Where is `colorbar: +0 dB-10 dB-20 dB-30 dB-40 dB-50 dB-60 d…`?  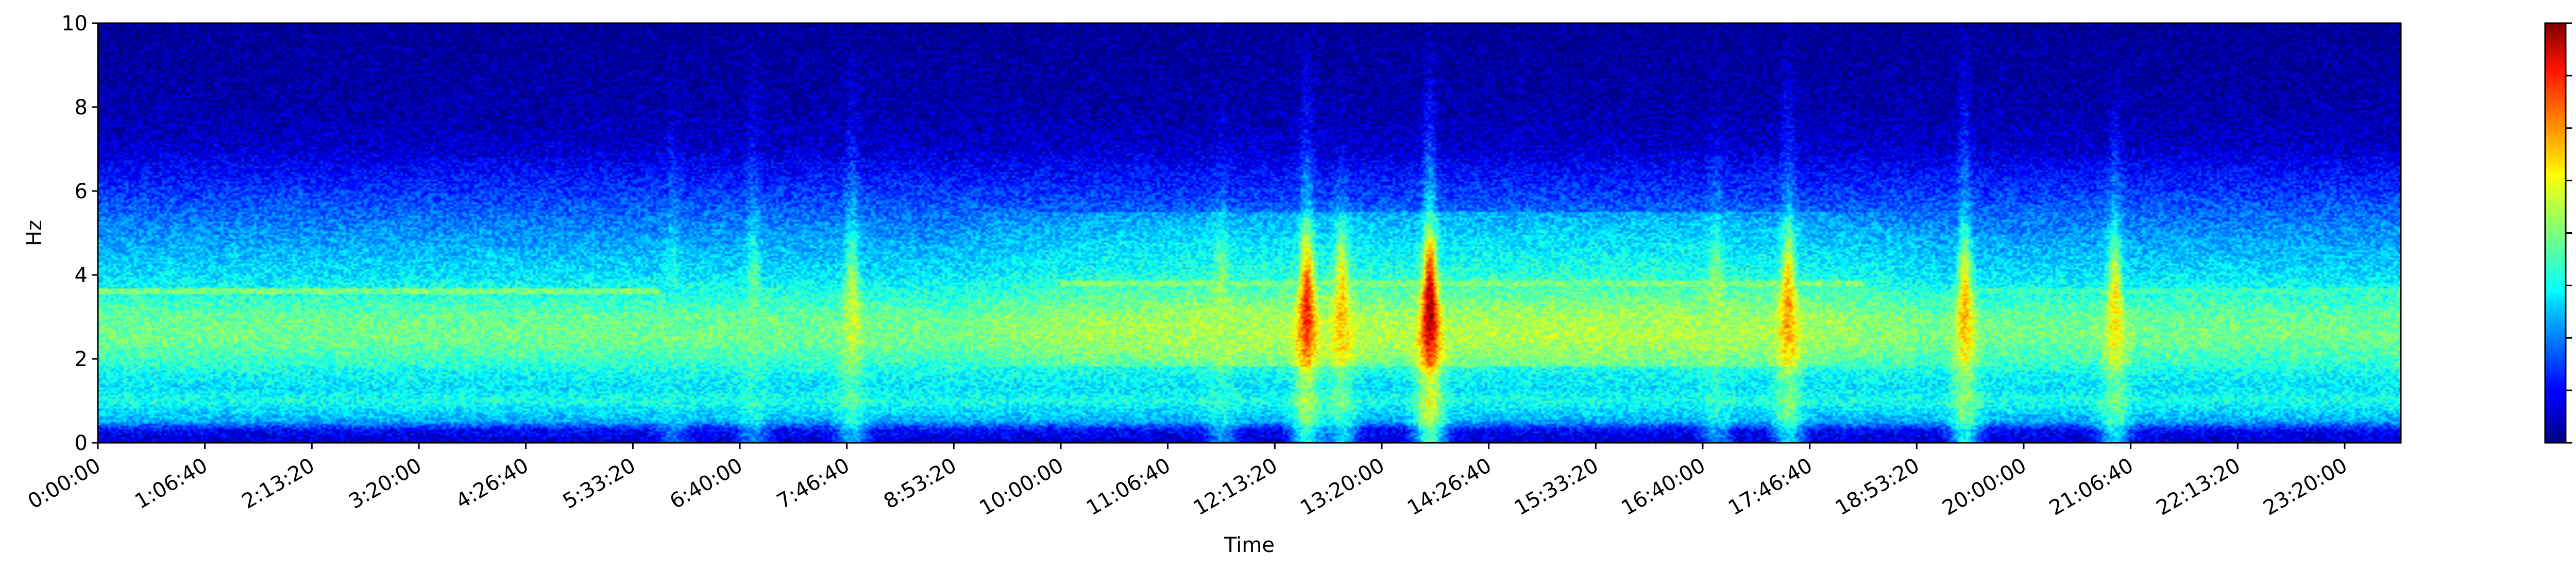
colorbar: +0 dB-10 dB-20 dB-30 dB-40 dB-50 dB-60 d… is located at coordinates (2558, 233).